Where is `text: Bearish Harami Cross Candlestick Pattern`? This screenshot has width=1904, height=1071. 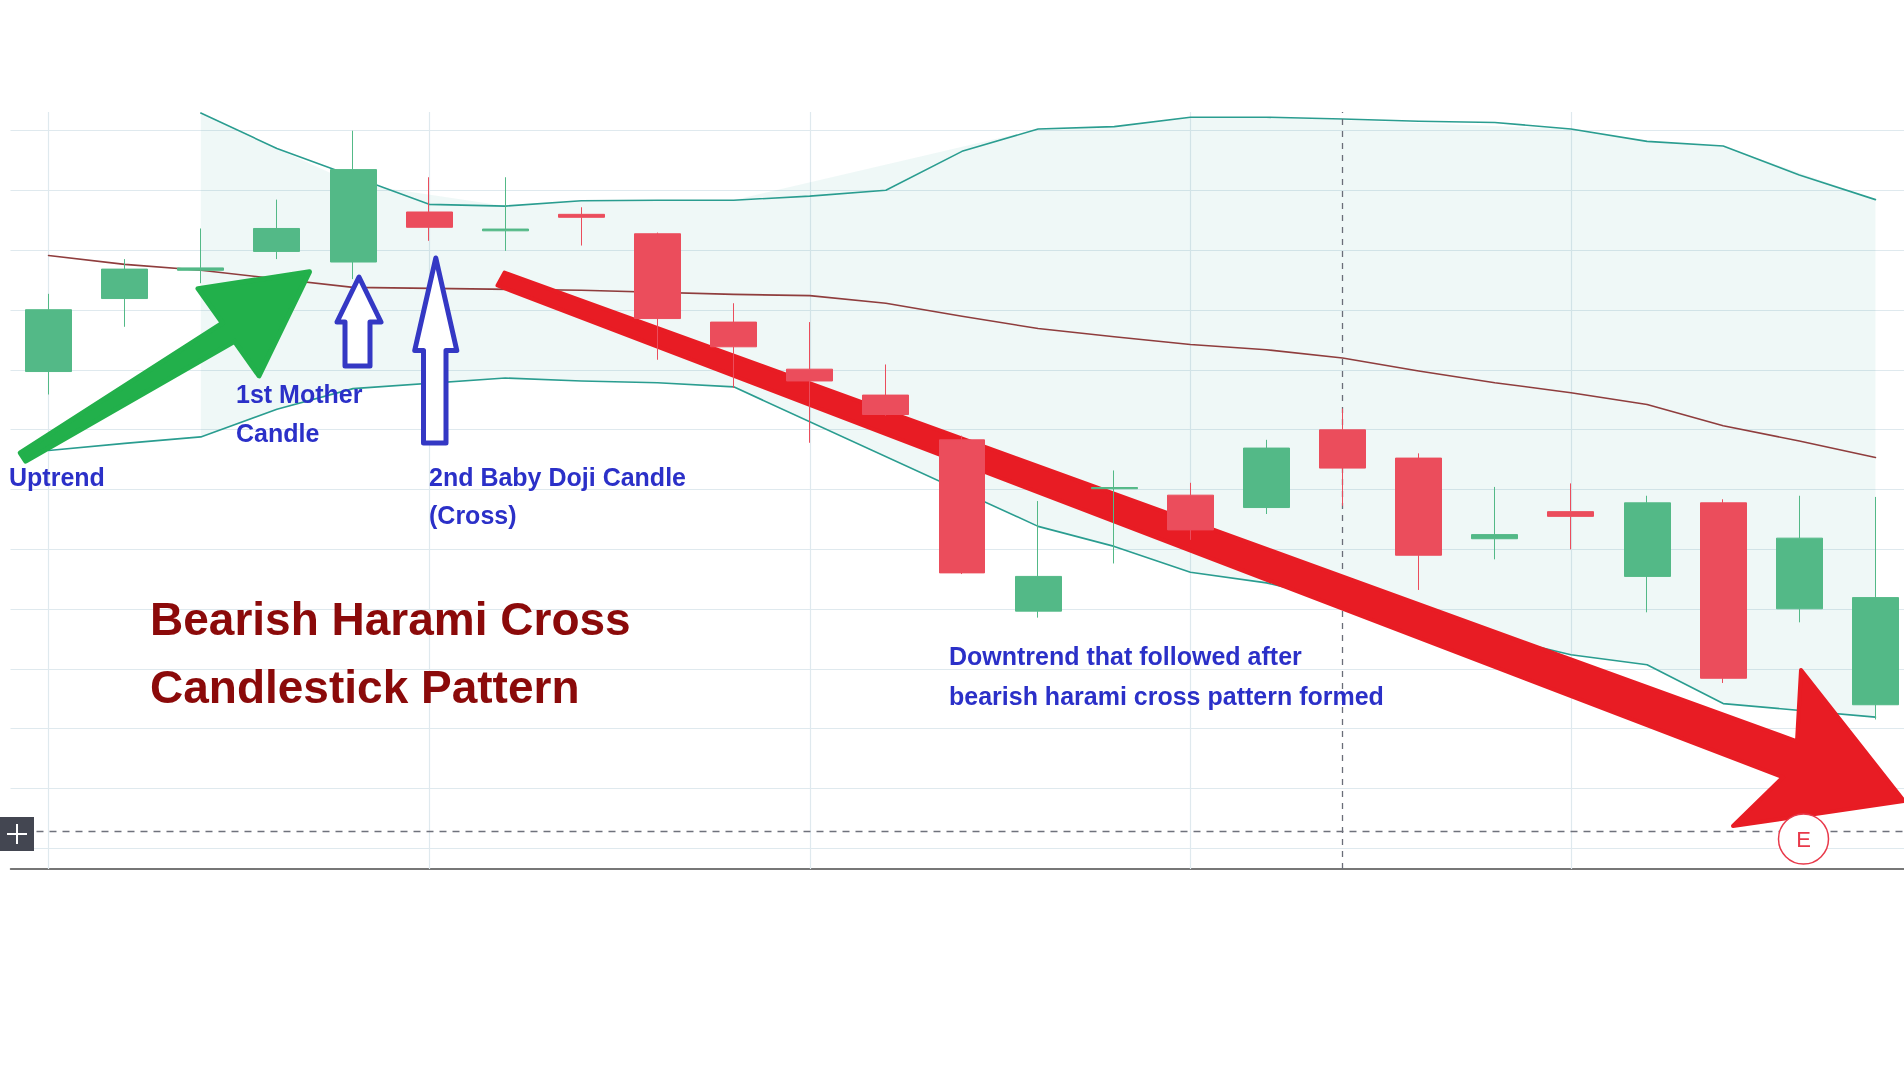 text: Bearish Harami Cross Candlestick Pattern is located at coordinates (390, 653).